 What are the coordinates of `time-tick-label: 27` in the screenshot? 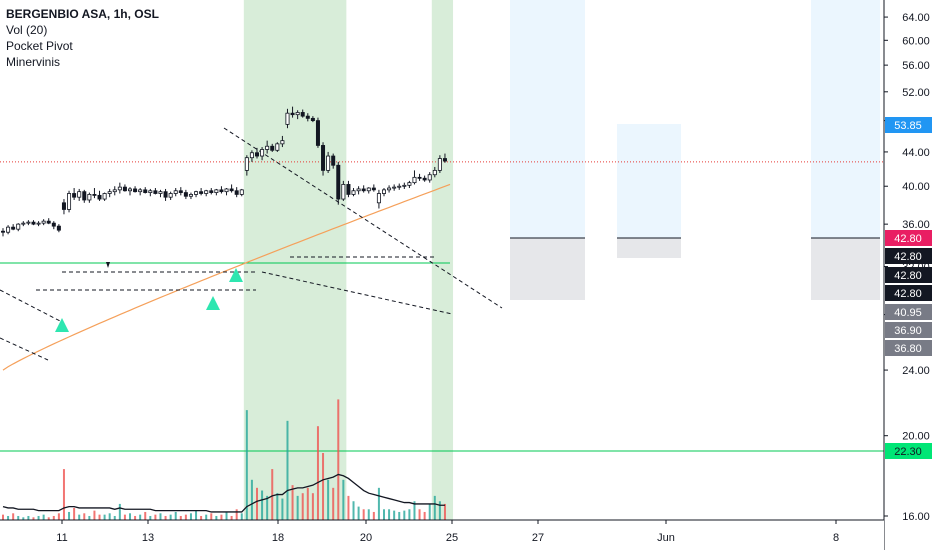 It's located at (538, 538).